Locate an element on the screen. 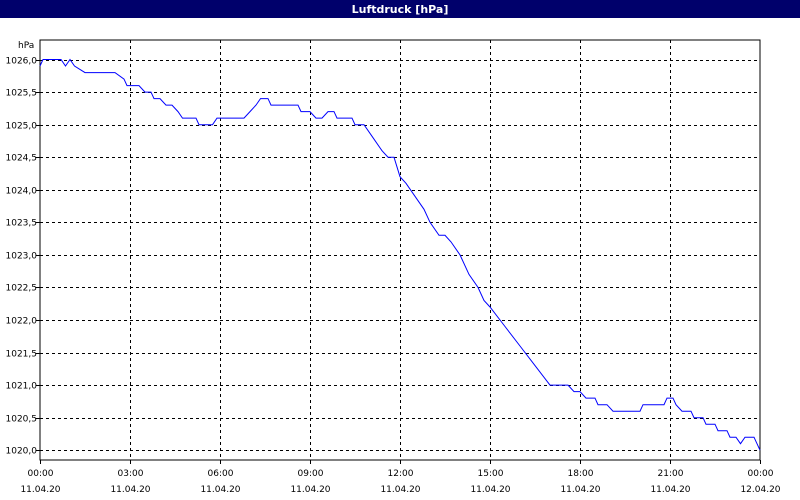 The image size is (800, 500). y-tick-label: 1024,0 is located at coordinates (22, 192).